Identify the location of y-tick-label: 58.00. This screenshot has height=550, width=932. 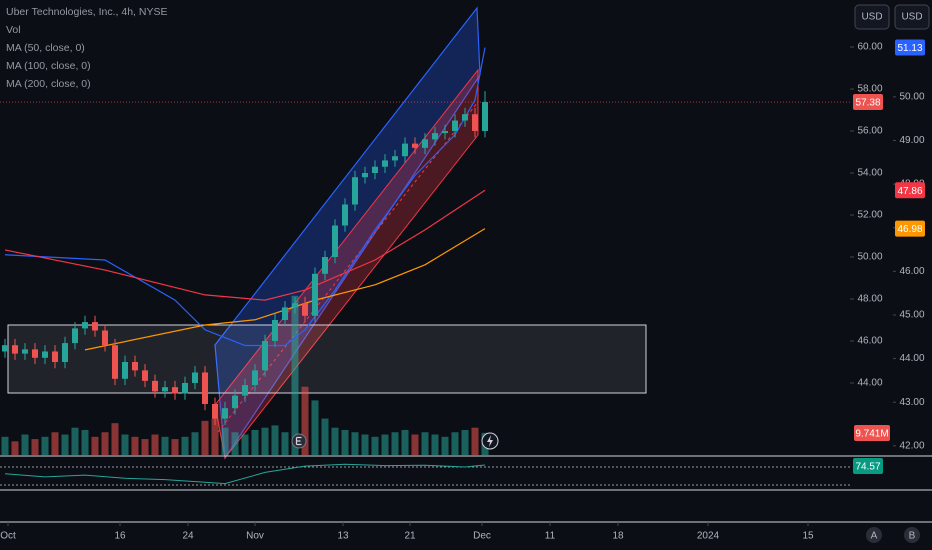
(869, 89).